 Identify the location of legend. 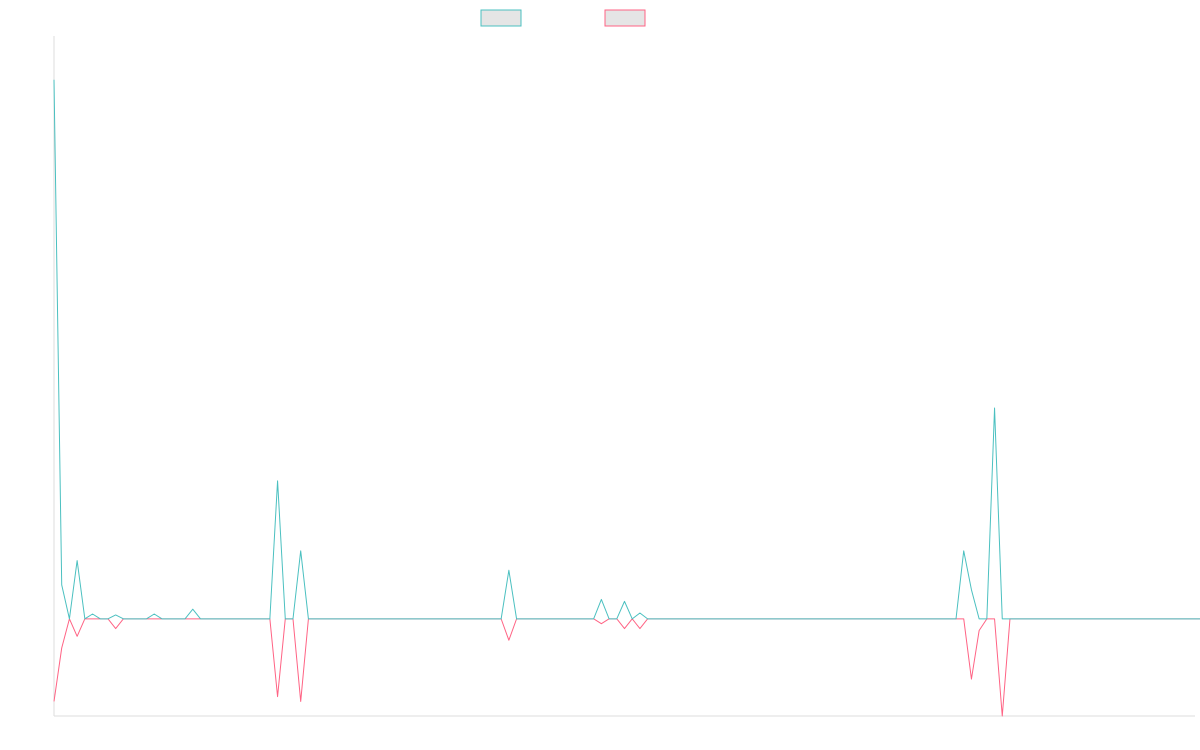
(563, 18).